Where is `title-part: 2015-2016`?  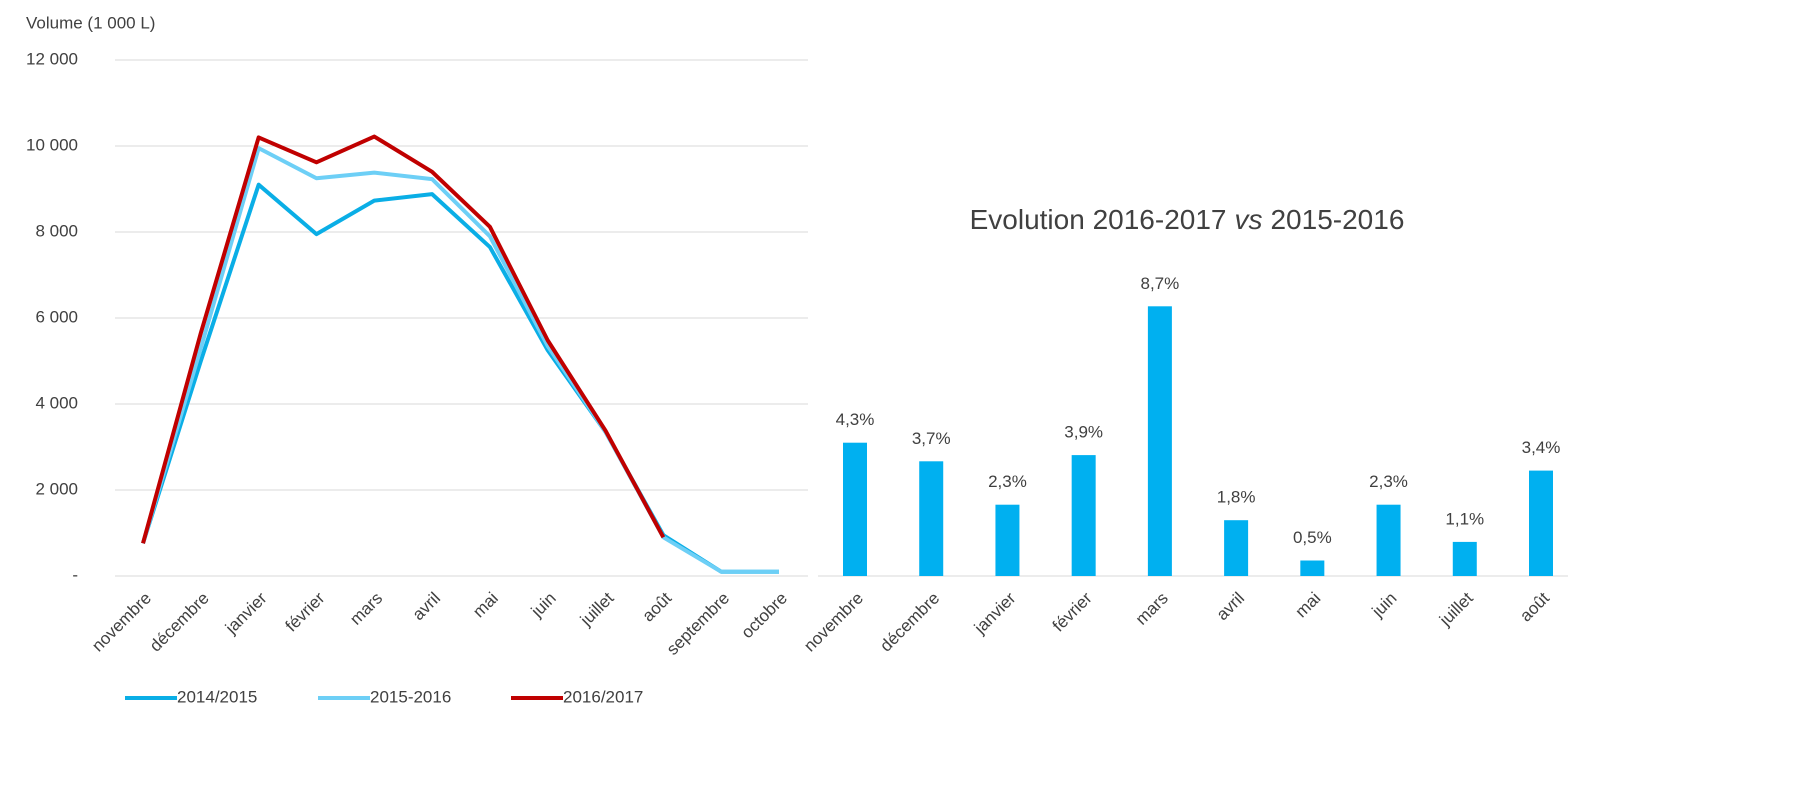 title-part: 2015-2016 is located at coordinates (1337, 219).